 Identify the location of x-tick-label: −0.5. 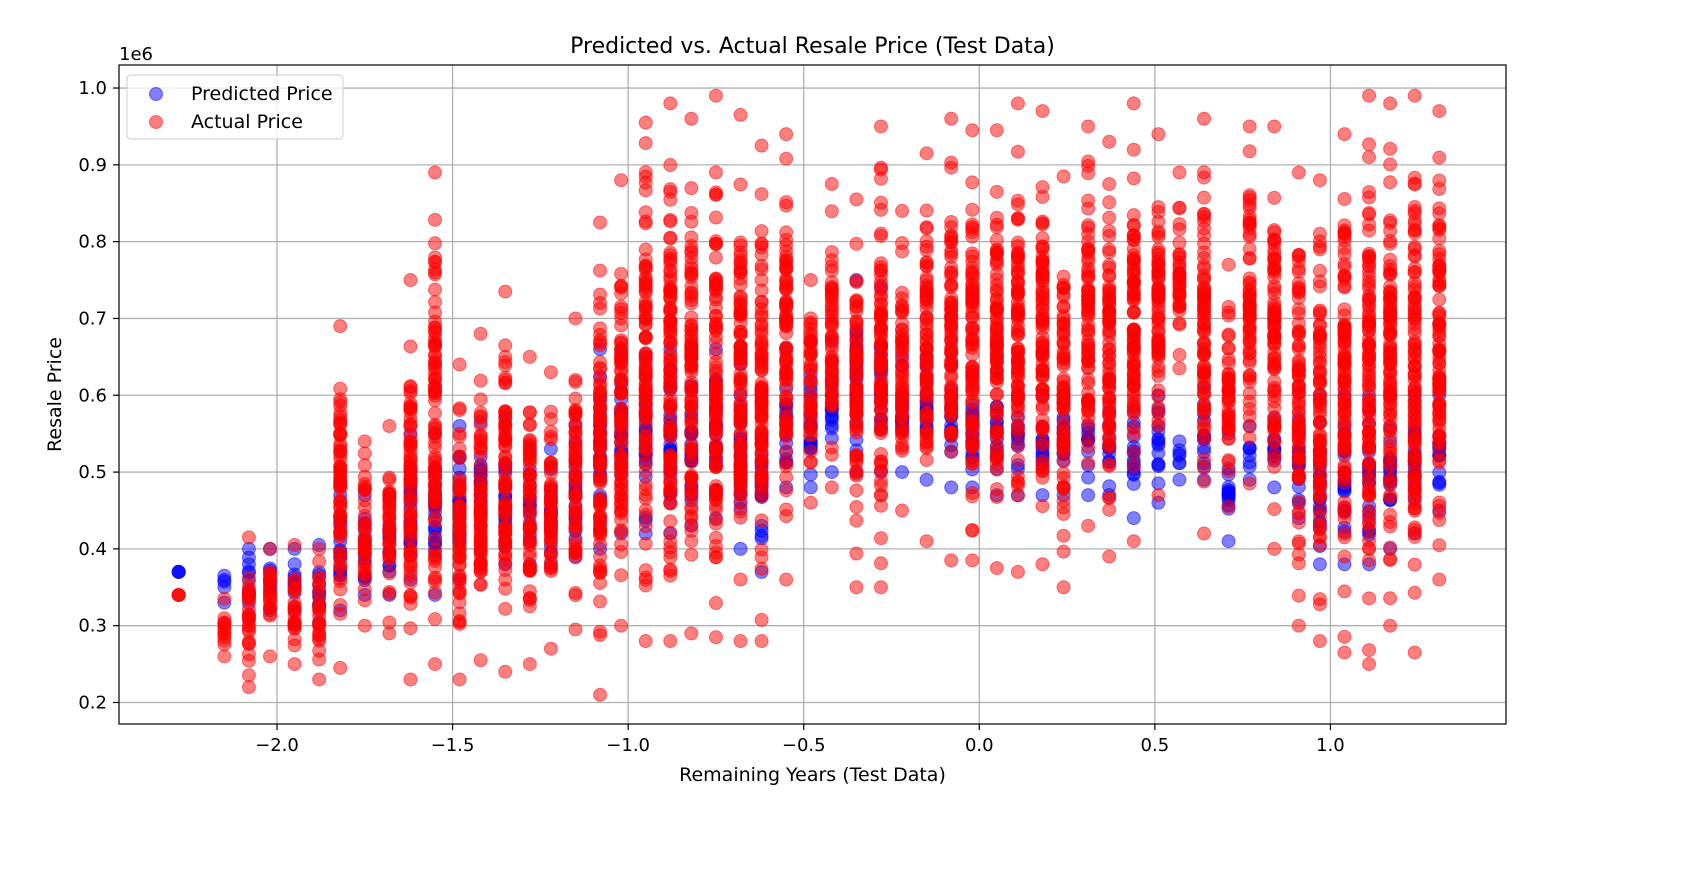
(804, 745).